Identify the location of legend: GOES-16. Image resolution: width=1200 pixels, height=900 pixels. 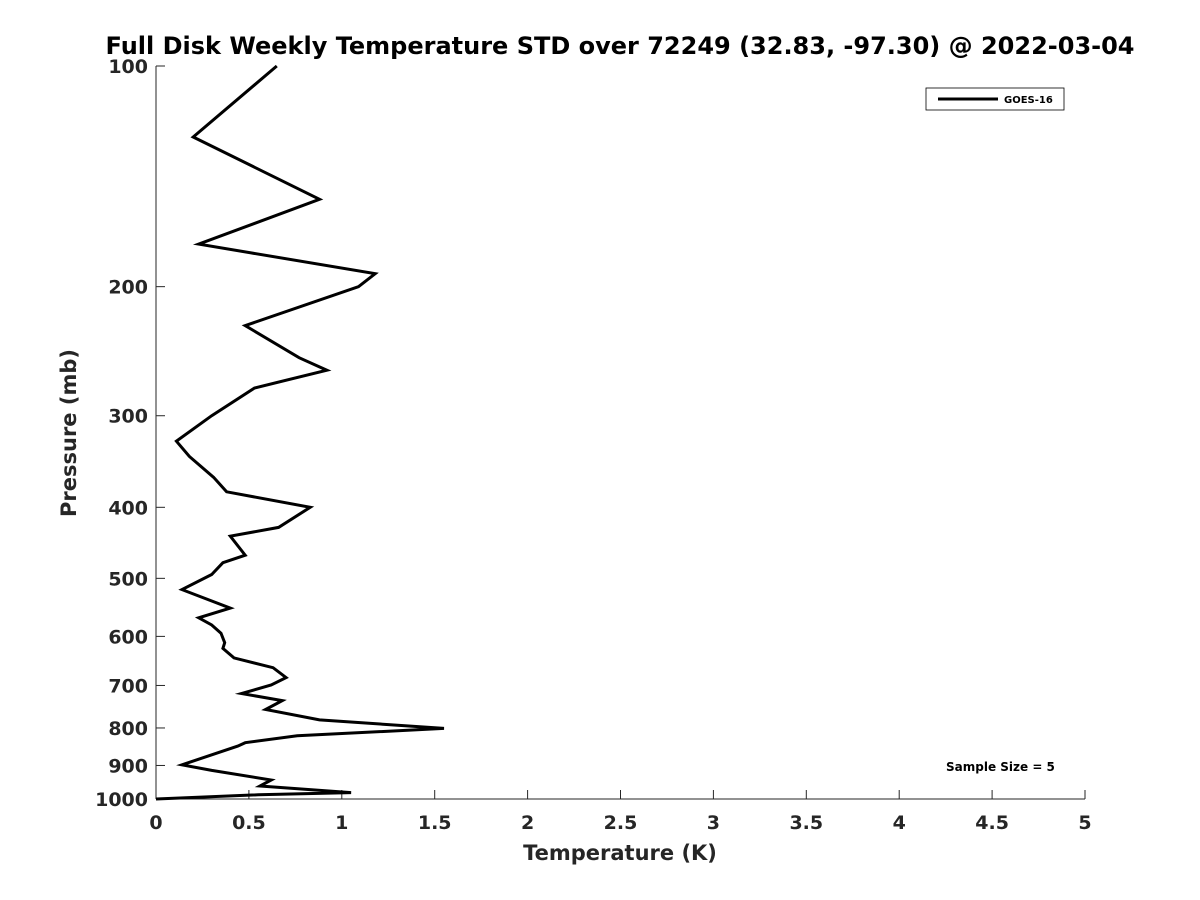
(995, 99).